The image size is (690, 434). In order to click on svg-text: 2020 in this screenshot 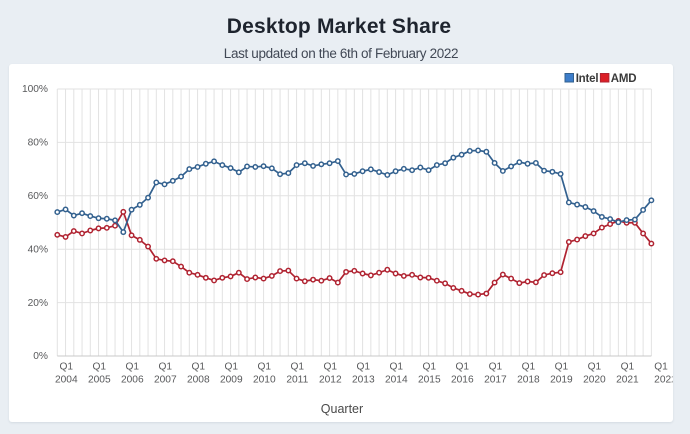, I will do `click(594, 380)`.